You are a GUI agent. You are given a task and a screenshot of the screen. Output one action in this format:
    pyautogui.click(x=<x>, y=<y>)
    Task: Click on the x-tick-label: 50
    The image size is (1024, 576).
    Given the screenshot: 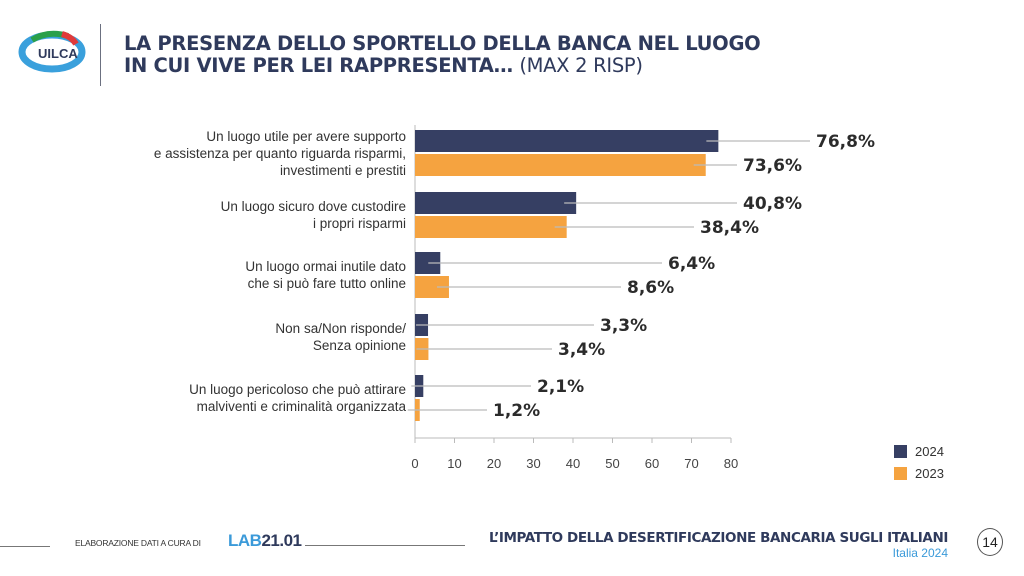 What is the action you would take?
    pyautogui.click(x=612, y=463)
    